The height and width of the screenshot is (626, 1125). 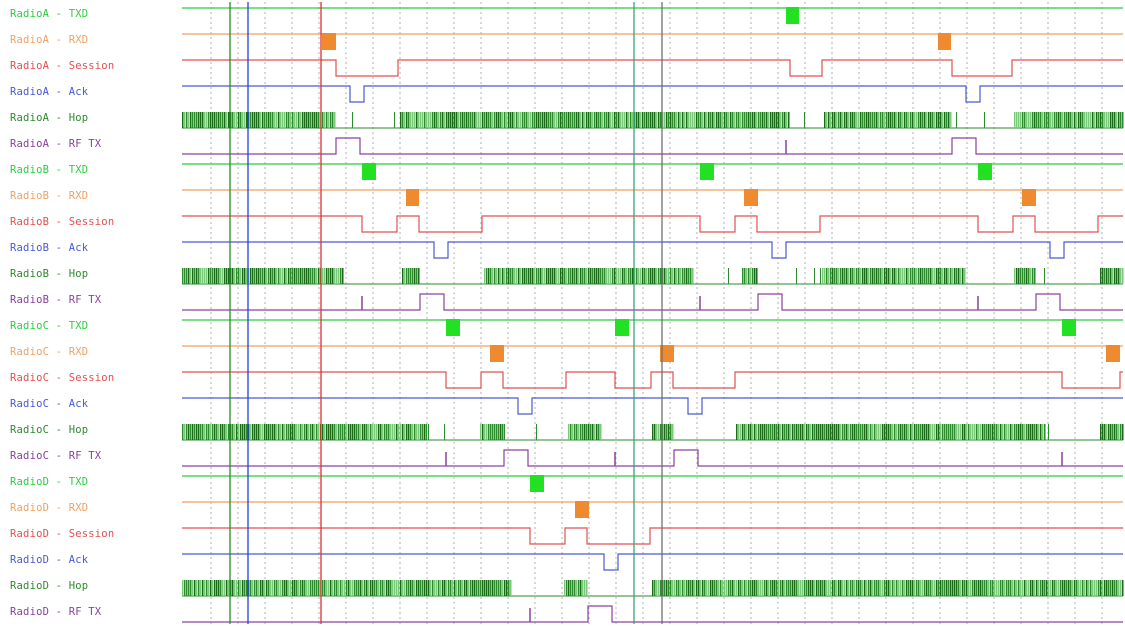 What do you see at coordinates (49, 508) in the screenshot?
I see `signal-label-radiod-rxd: RadioD - RXD` at bounding box center [49, 508].